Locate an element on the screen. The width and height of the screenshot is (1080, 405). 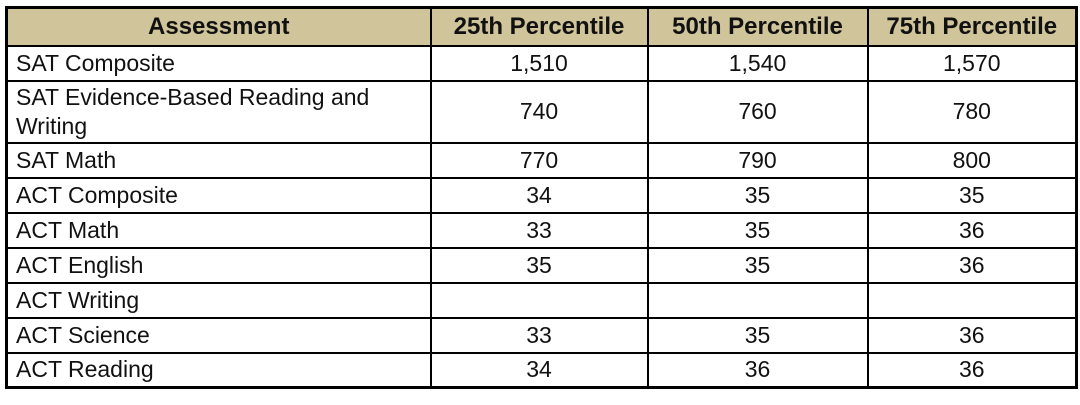
assessment-cell: SAT Evidence-Based Reading and Writing is located at coordinates (218, 112).